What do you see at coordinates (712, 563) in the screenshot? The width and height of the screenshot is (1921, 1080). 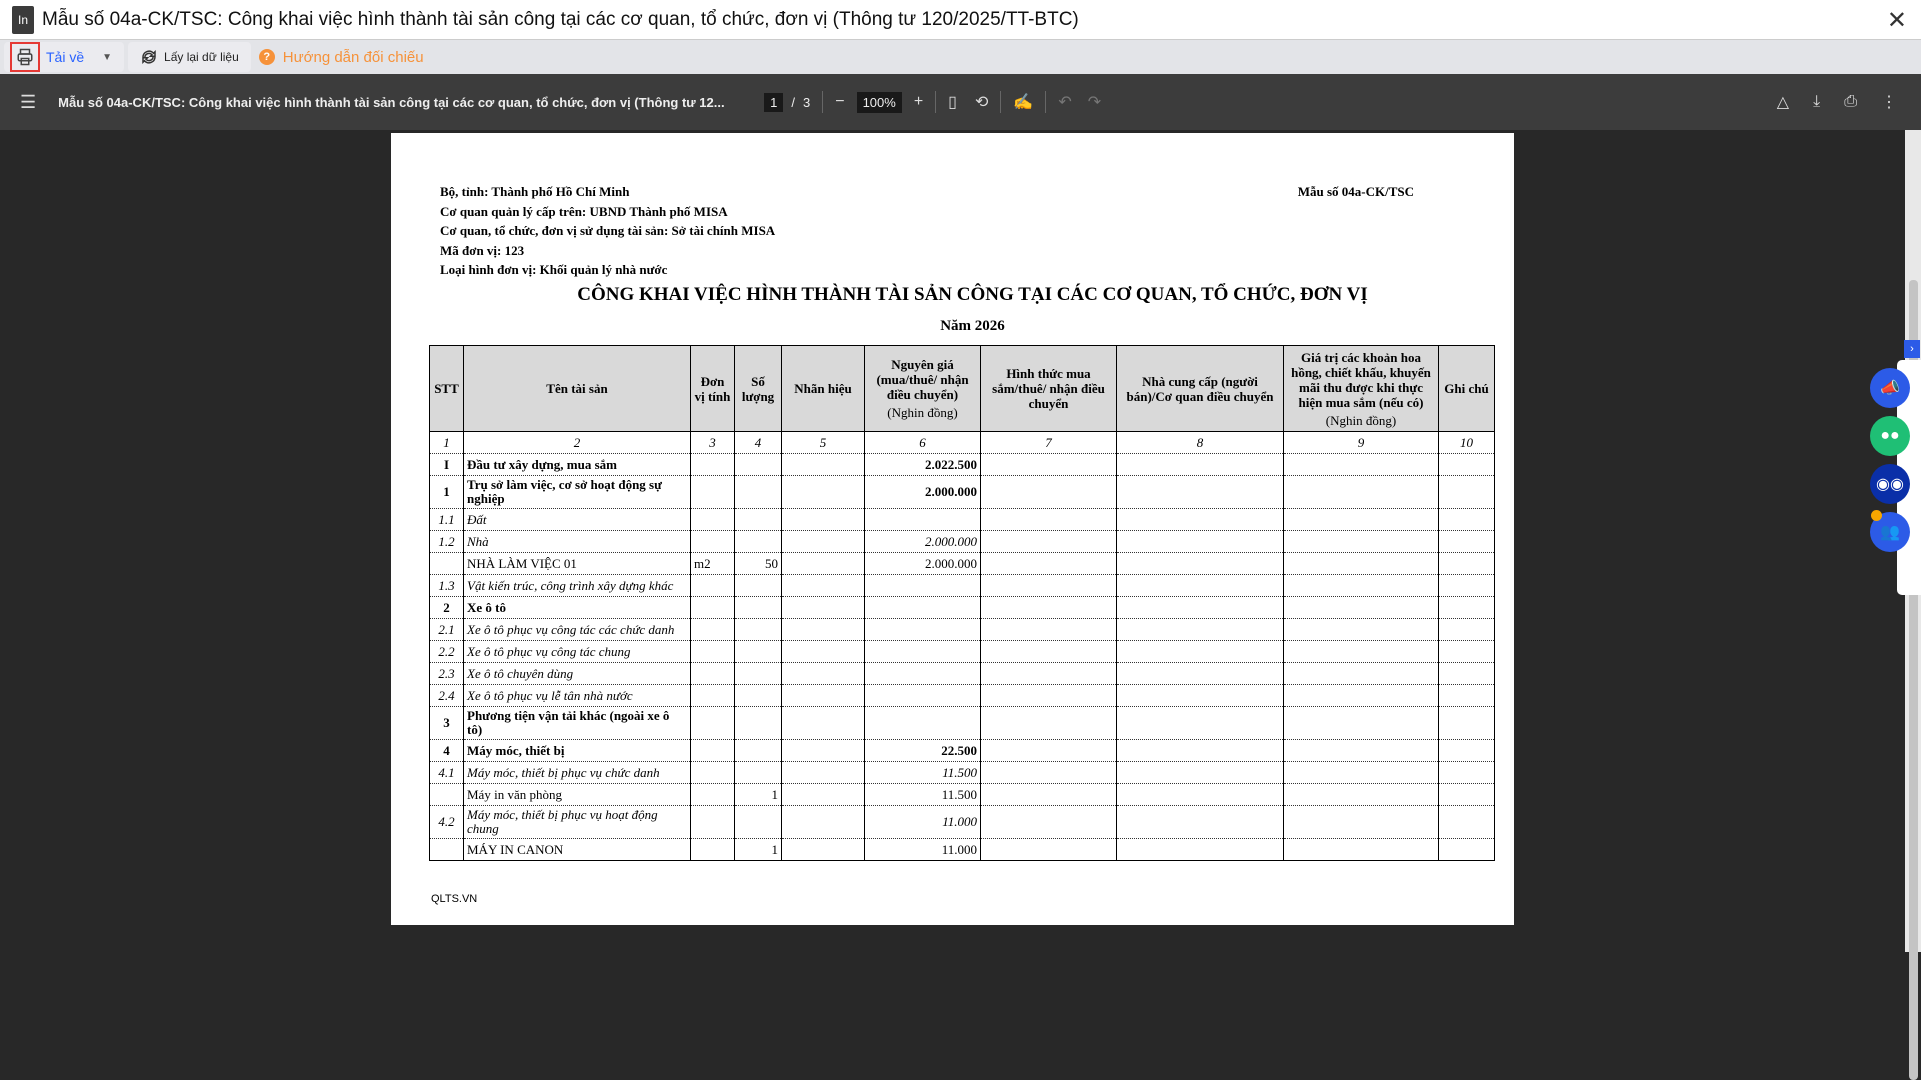 I see `cell-unit: m2` at bounding box center [712, 563].